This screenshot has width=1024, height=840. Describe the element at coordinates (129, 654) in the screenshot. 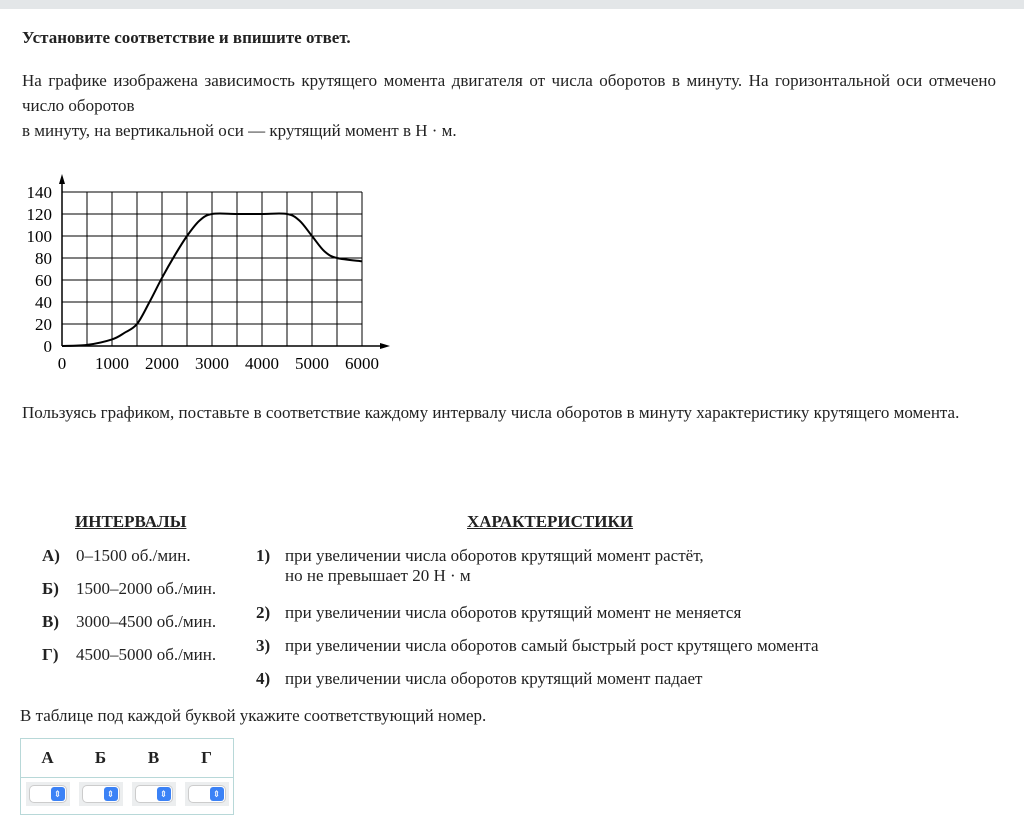

I see `interval-item: Г) 4500–5000 об./мин.` at that location.